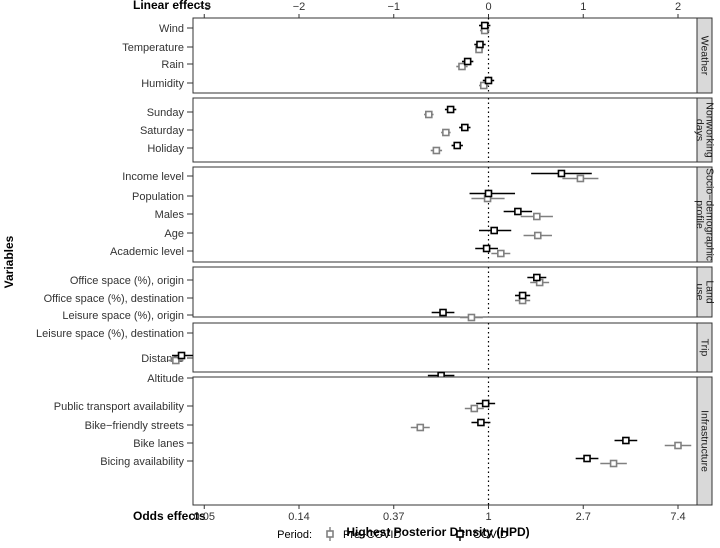 This screenshot has height=548, width=720. Describe the element at coordinates (170, 215) in the screenshot. I see `variable-label: Males` at that location.